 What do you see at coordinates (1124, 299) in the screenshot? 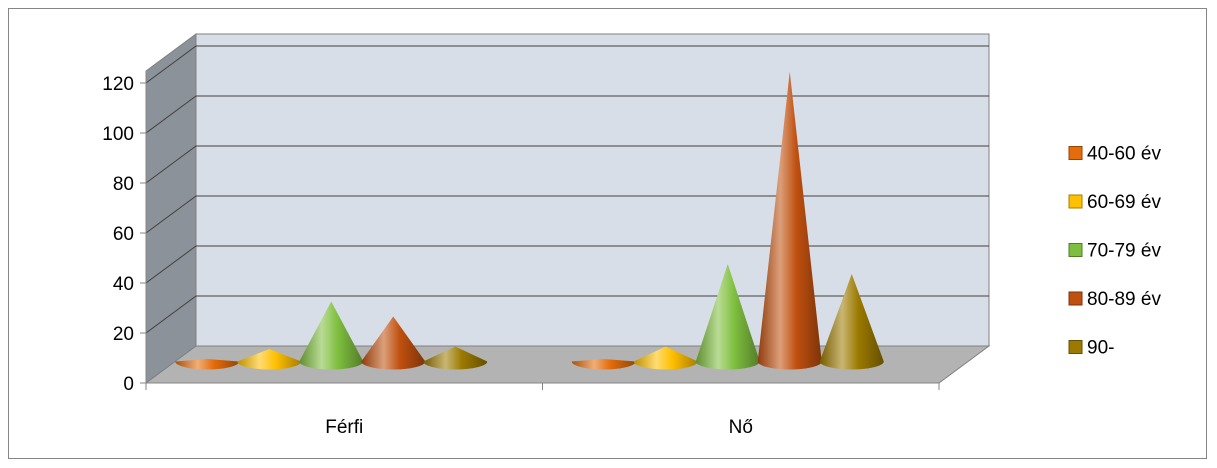
I see `legend-label: 80-89 év` at bounding box center [1124, 299].